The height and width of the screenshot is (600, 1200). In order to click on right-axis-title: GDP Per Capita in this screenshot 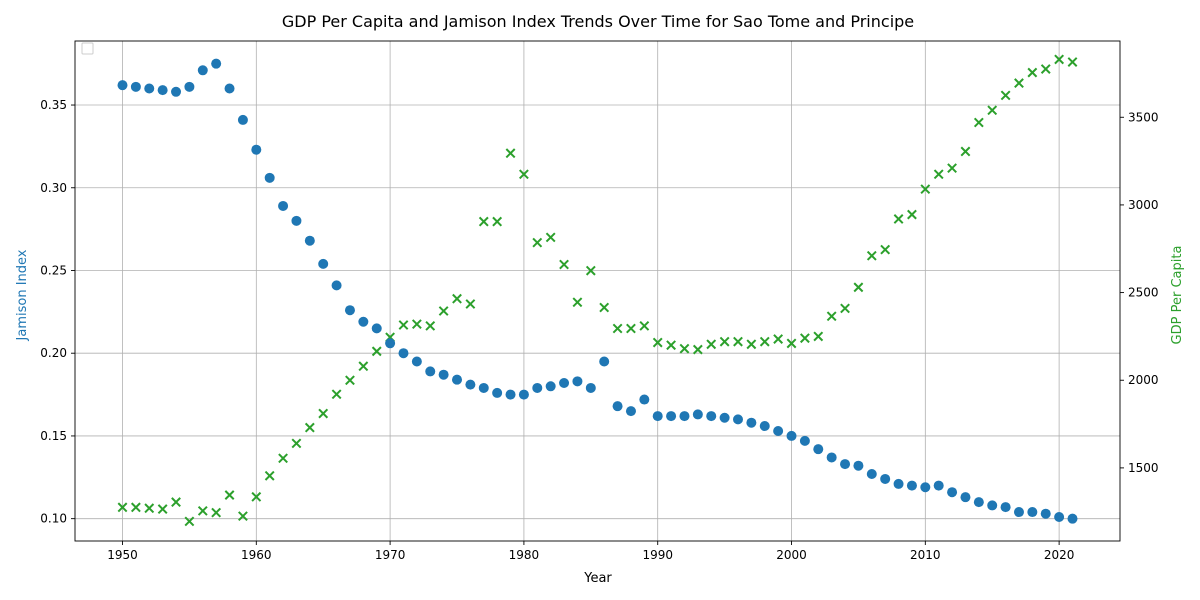, I will do `click(1177, 295)`.